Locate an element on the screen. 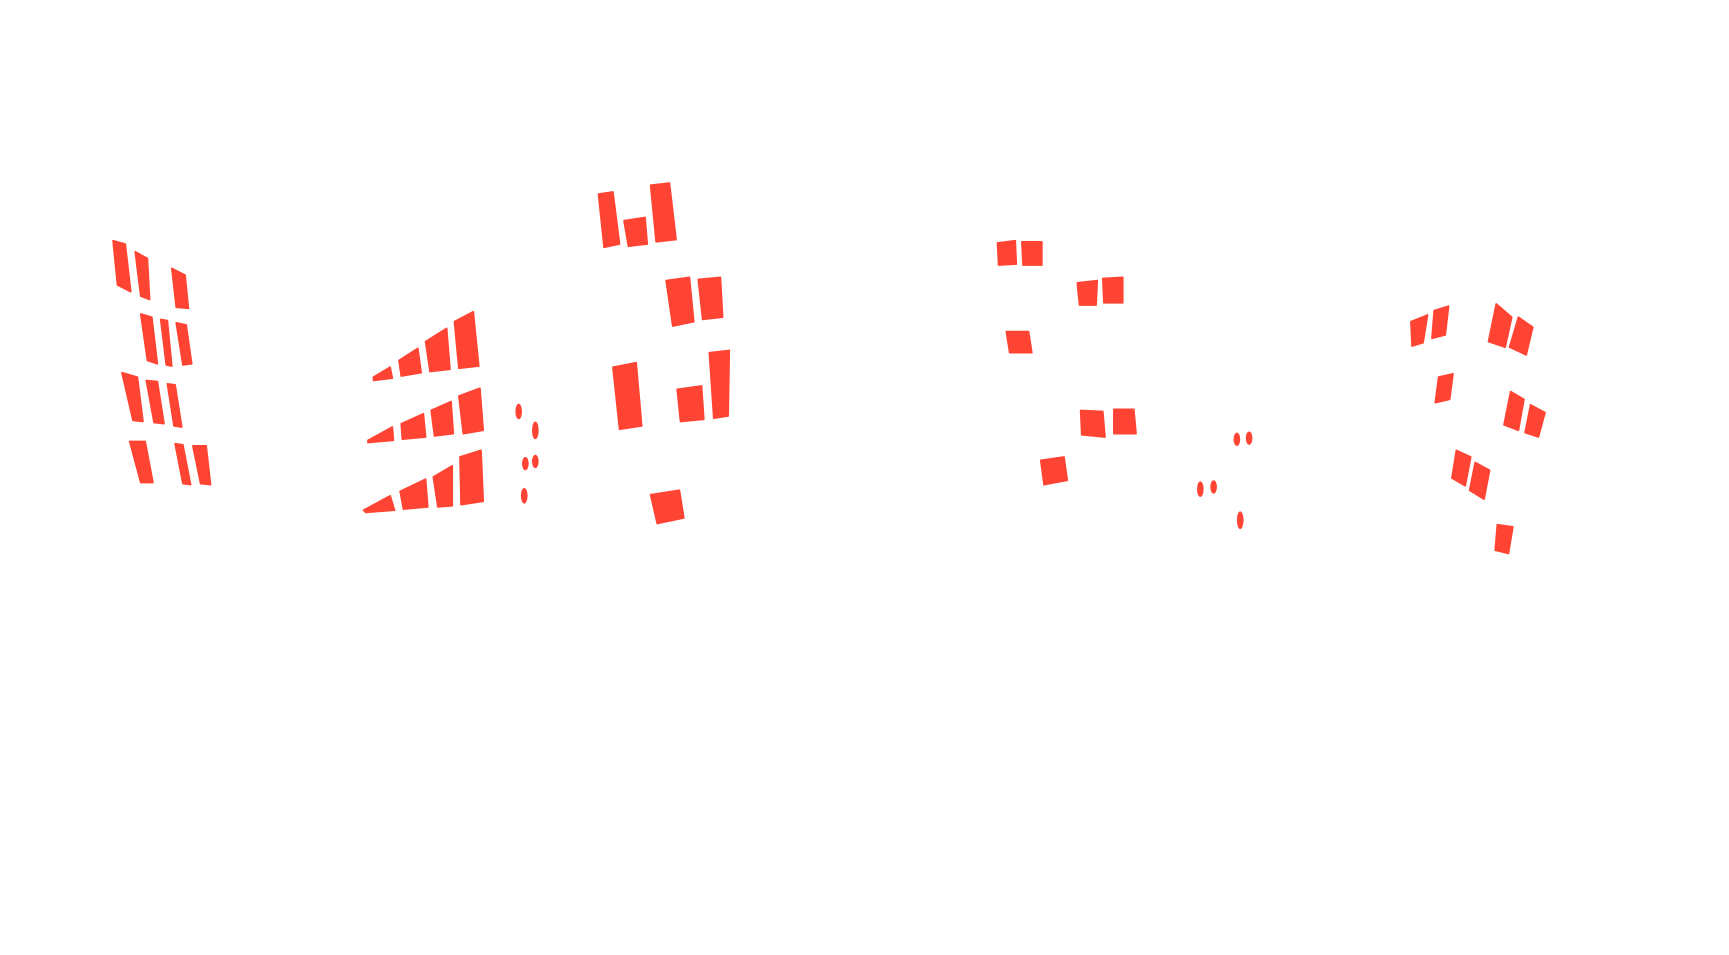 The width and height of the screenshot is (1729, 955). building-right-center is located at coordinates (1124, 384).